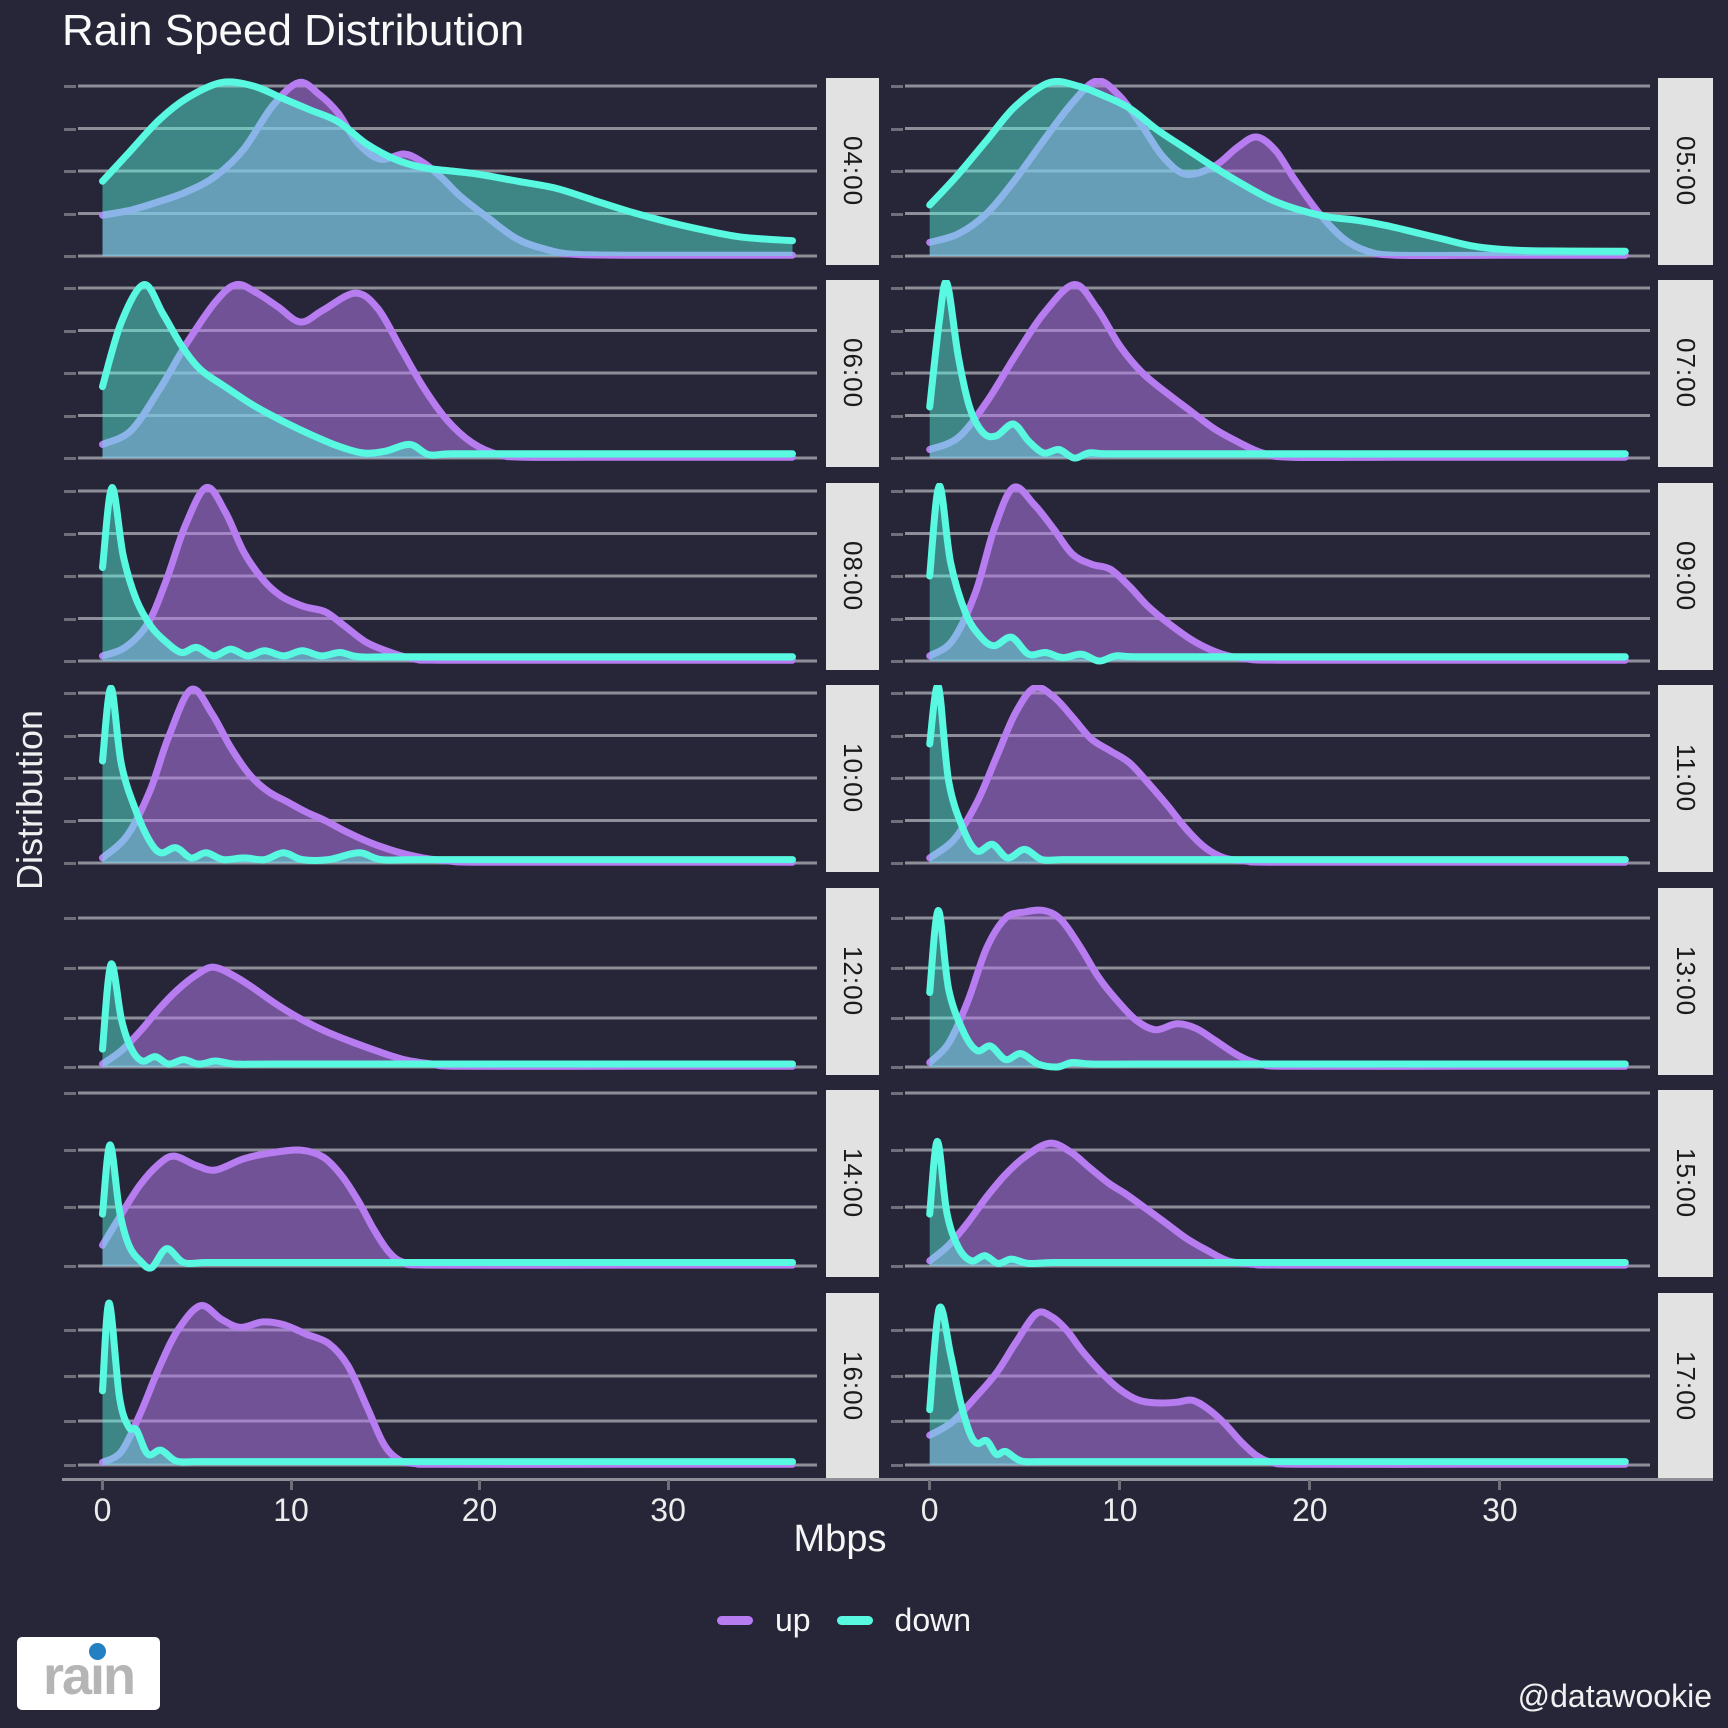  I want to click on facet-strip-07:00: 07:00, so click(1685, 373).